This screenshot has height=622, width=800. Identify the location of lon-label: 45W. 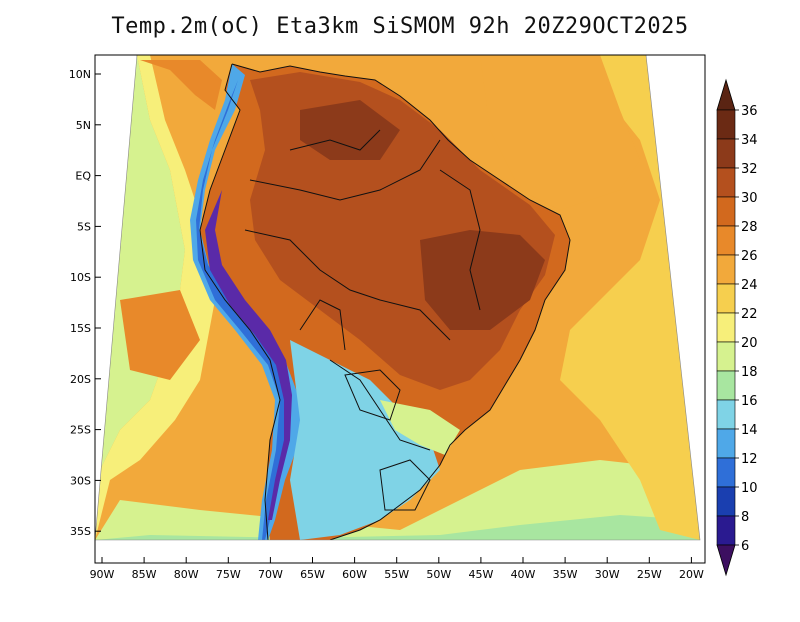
(480, 574).